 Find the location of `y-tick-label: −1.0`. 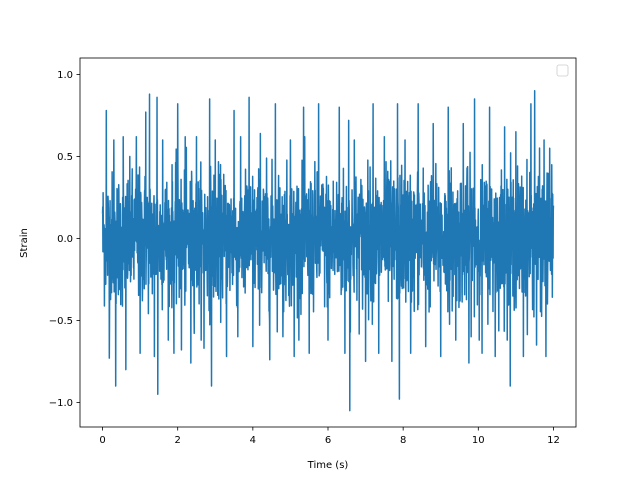

y-tick-label: −1.0 is located at coordinates (61, 403).